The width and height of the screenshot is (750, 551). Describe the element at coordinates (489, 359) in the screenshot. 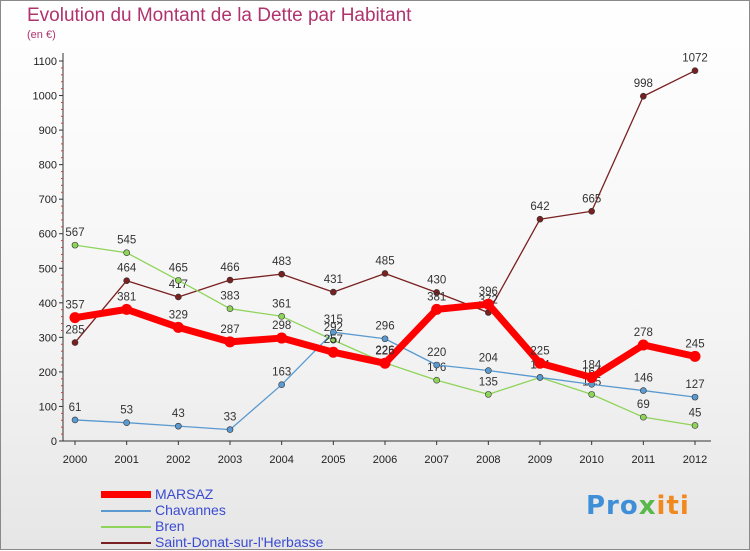

I see `data-label-chavannes: 204` at that location.